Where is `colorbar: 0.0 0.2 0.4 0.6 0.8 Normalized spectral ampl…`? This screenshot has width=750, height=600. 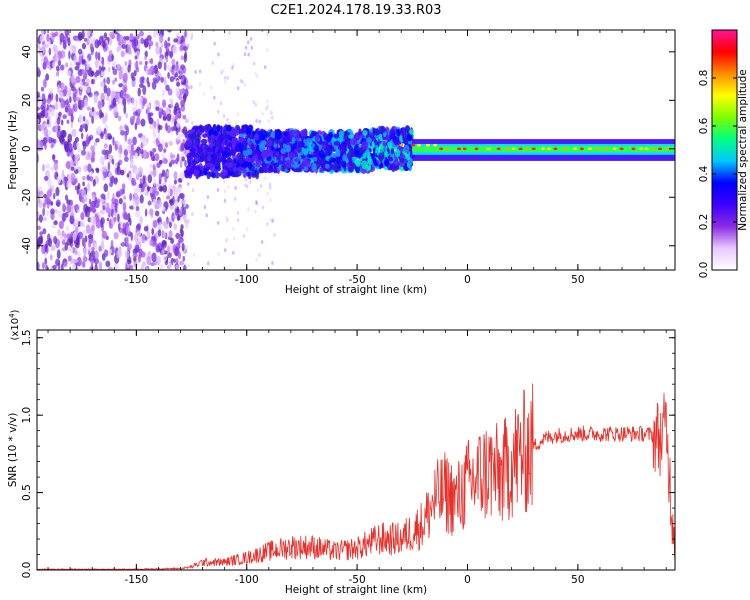 colorbar: 0.0 0.2 0.4 0.6 0.8 Normalized spectral ampl… is located at coordinates (723, 153).